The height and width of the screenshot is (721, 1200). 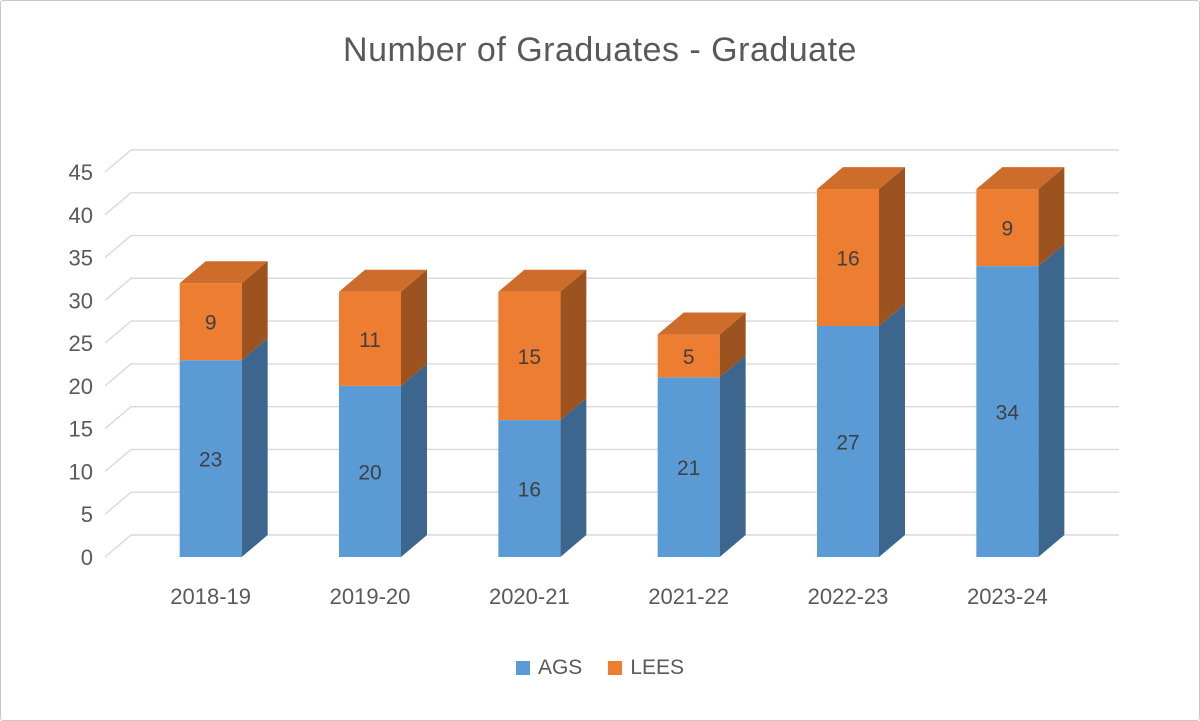 I want to click on y-tick-label: 25, so click(x=81, y=343).